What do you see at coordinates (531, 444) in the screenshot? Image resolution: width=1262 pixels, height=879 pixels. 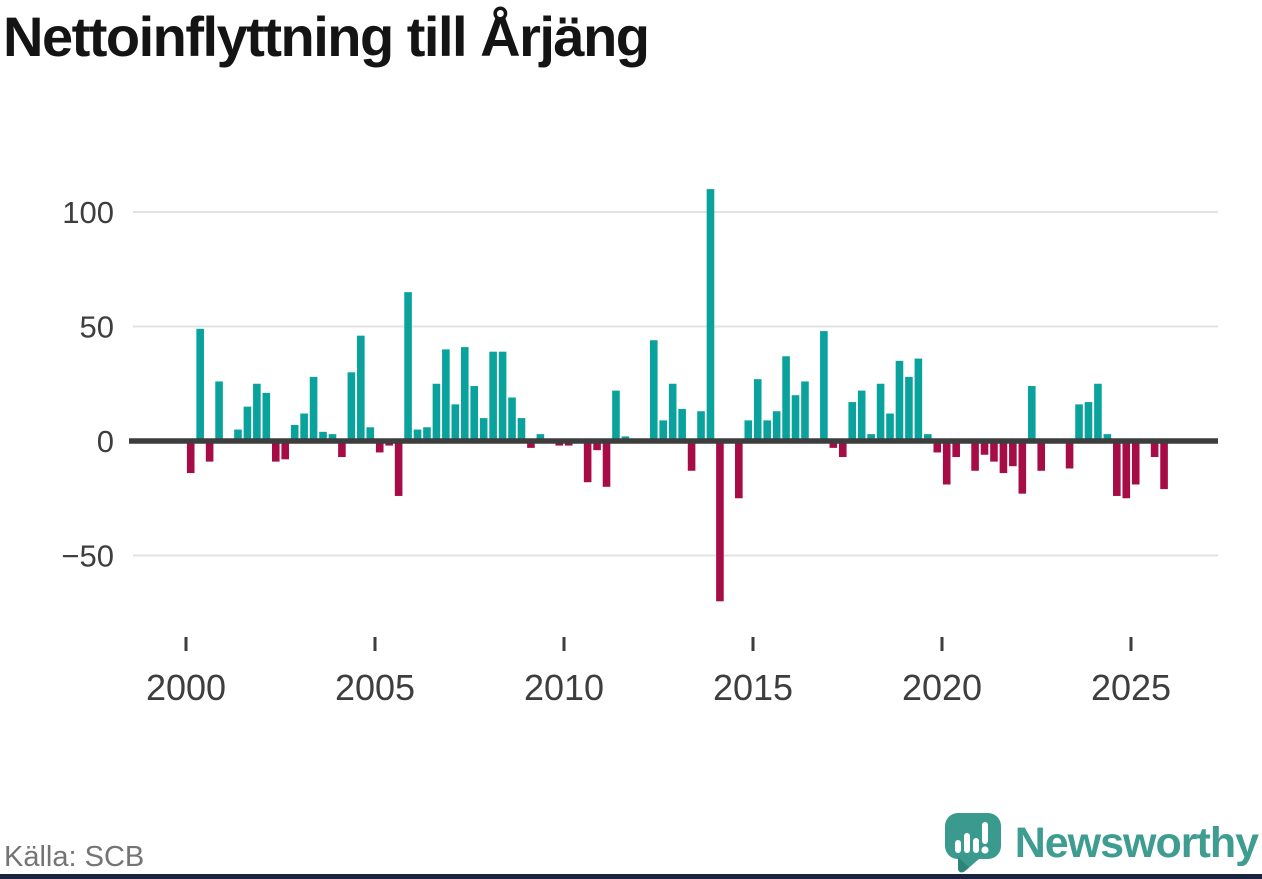 I see `bar-2009Q1` at bounding box center [531, 444].